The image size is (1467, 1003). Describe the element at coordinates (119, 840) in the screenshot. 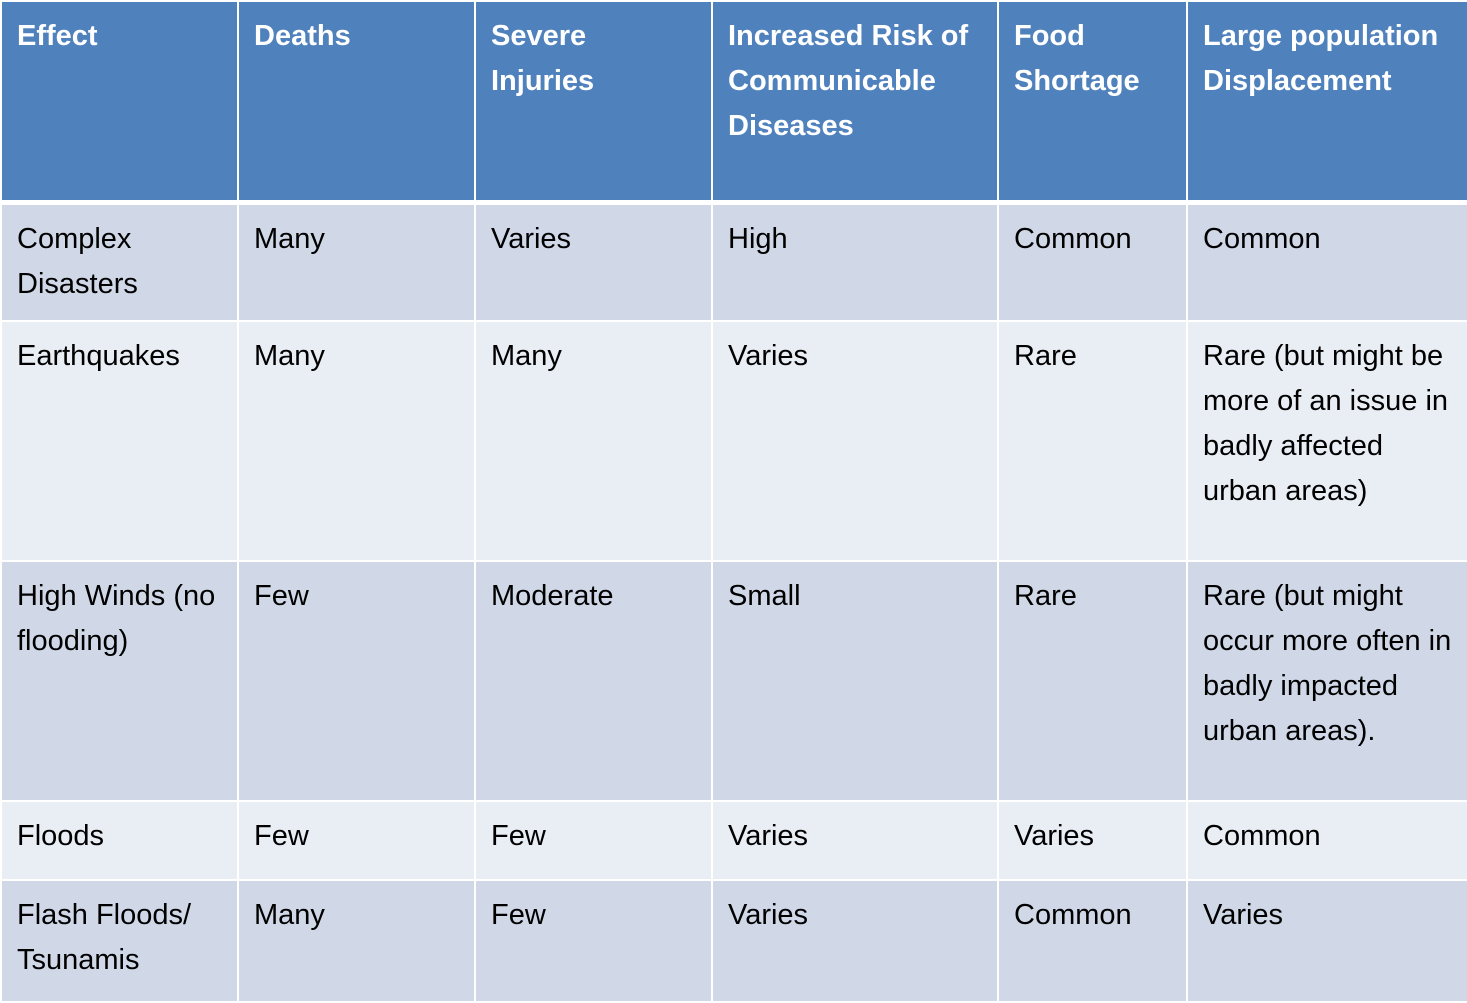

I see `table-cell: Floods` at that location.